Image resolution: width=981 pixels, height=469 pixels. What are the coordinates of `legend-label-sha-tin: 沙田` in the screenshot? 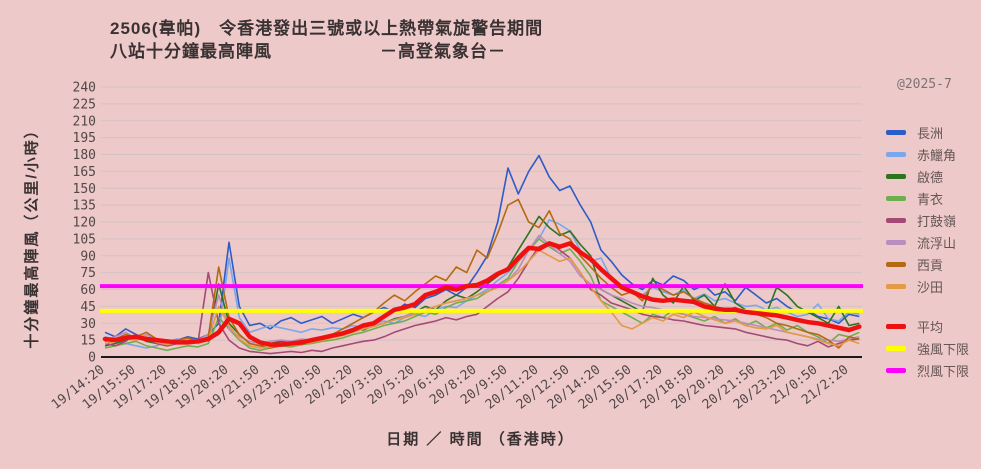 It's located at (930, 287).